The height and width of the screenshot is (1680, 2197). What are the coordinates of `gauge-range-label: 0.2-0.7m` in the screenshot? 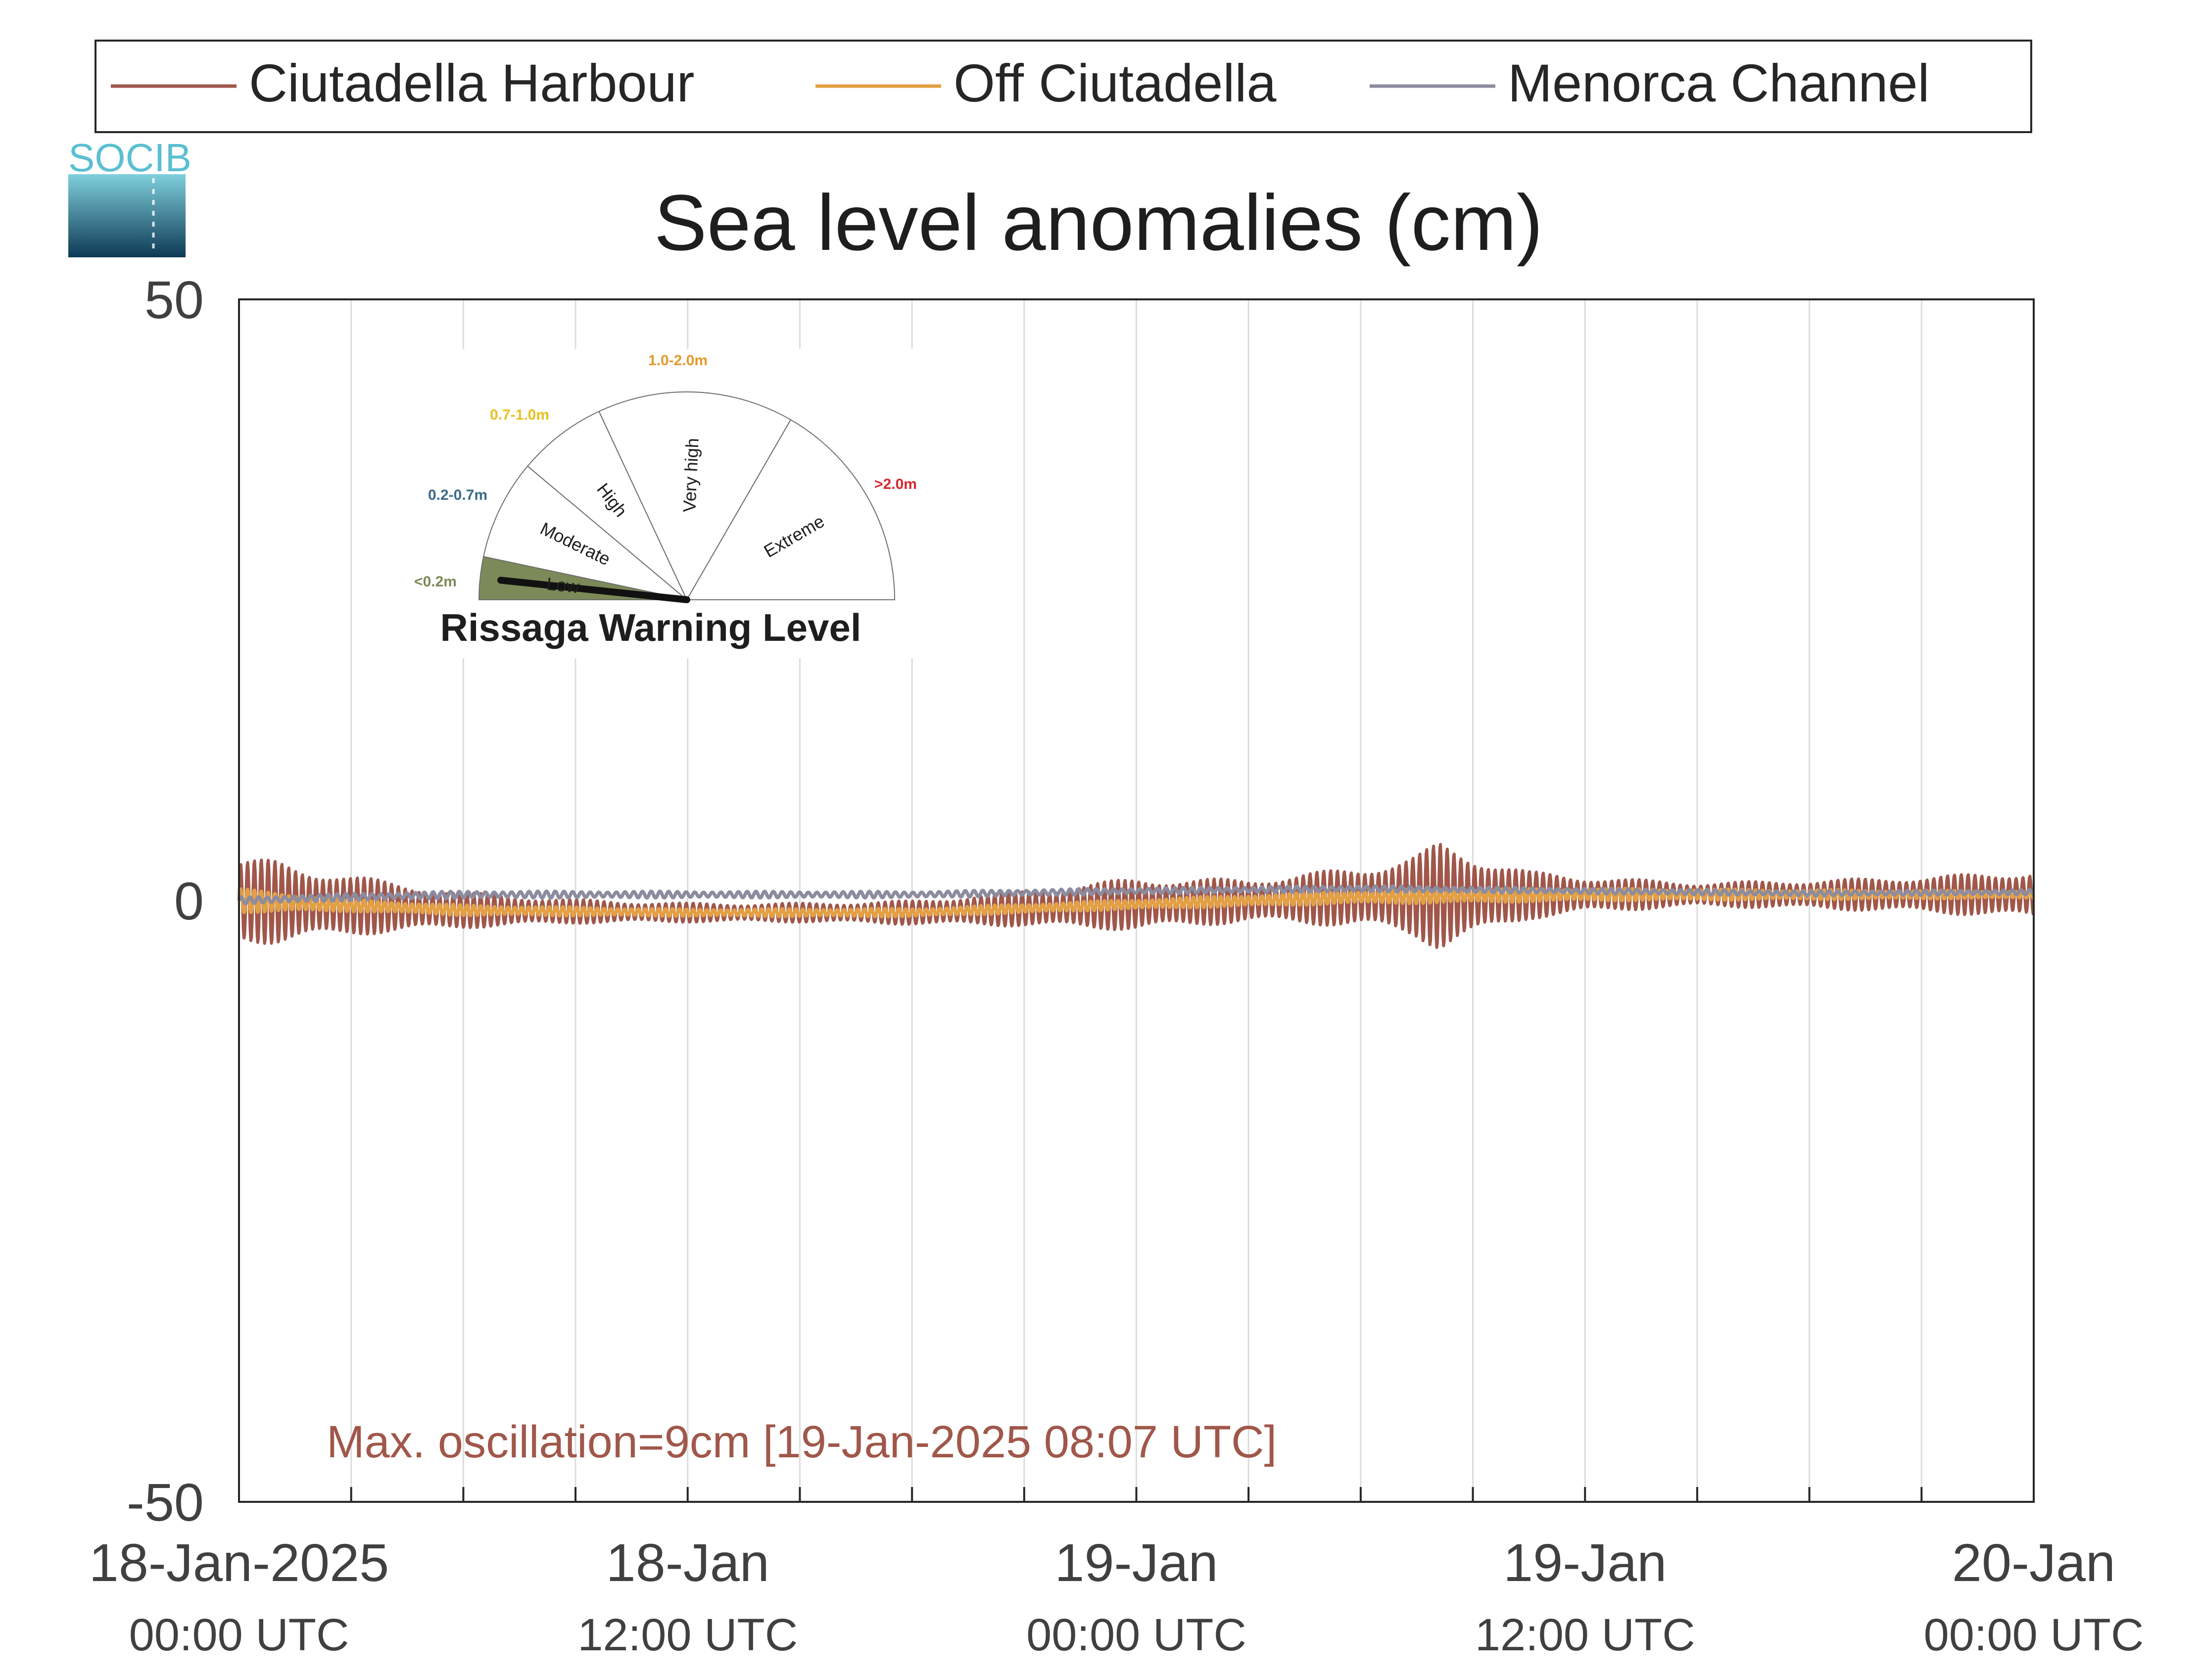 It's located at (457, 495).